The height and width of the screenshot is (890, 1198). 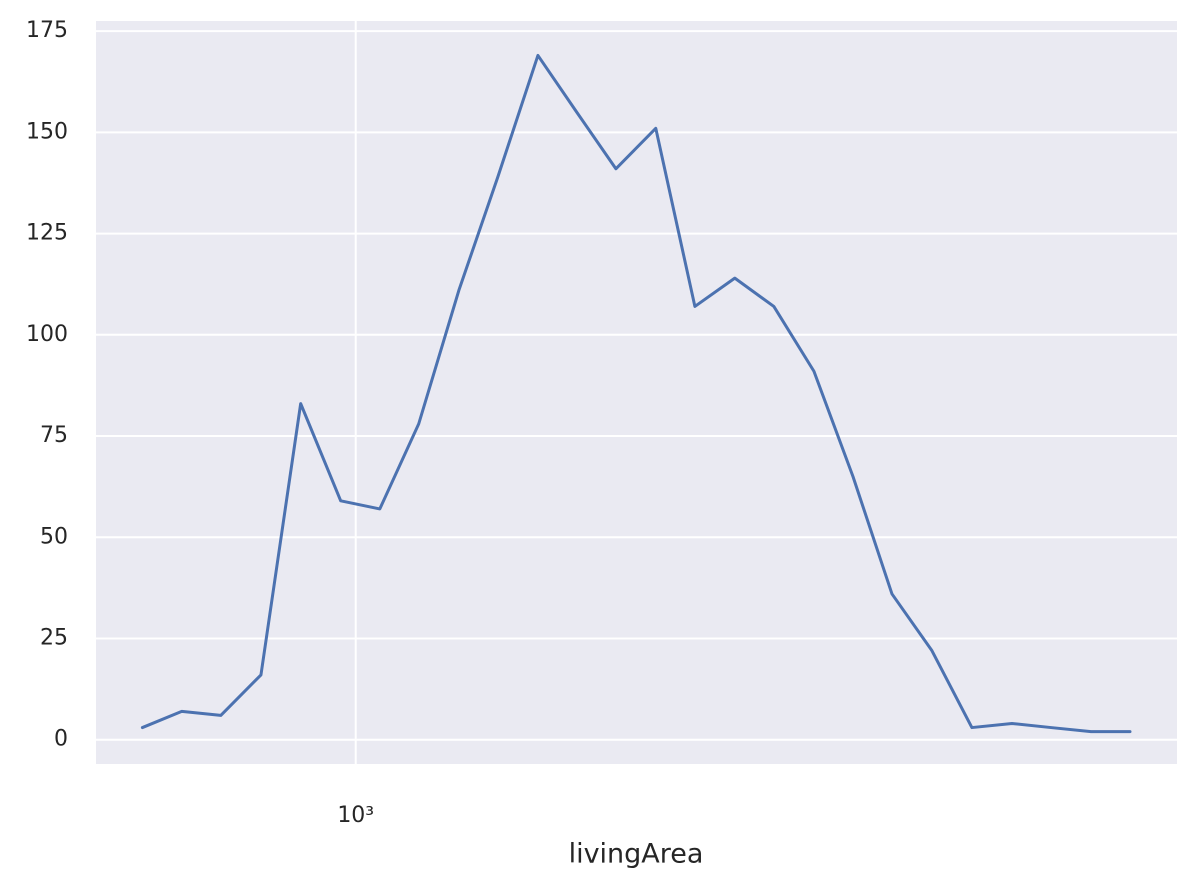 I want to click on x-tick-label: 10³, so click(x=355, y=815).